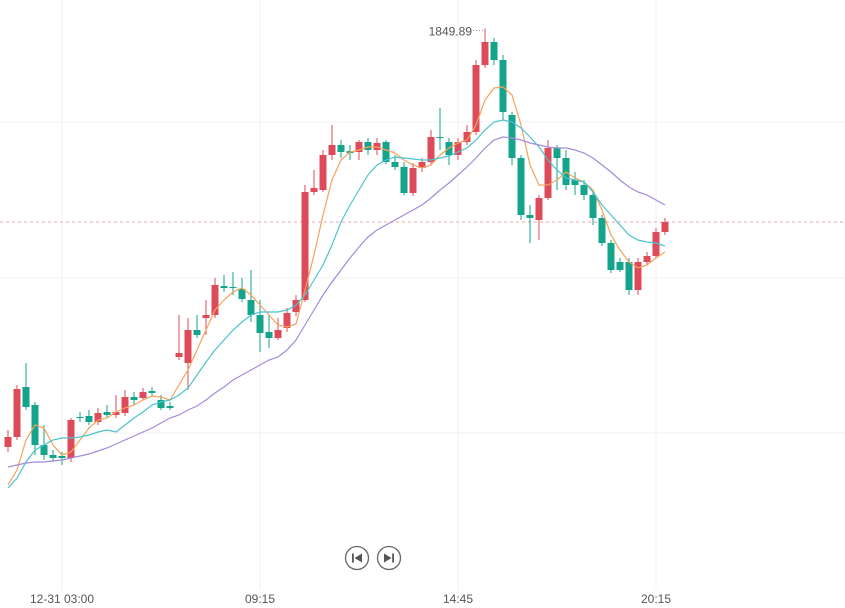 Image resolution: width=845 pixels, height=608 pixels. I want to click on previous-button, so click(357, 558).